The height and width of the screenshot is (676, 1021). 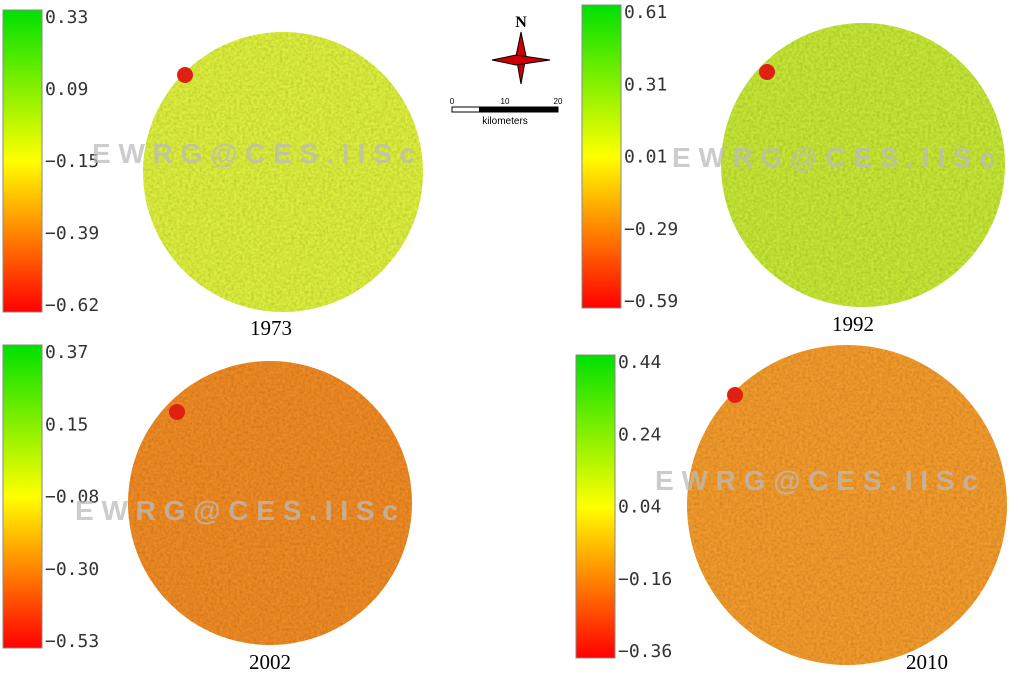 What do you see at coordinates (521, 49) in the screenshot?
I see `north-arrow: N` at bounding box center [521, 49].